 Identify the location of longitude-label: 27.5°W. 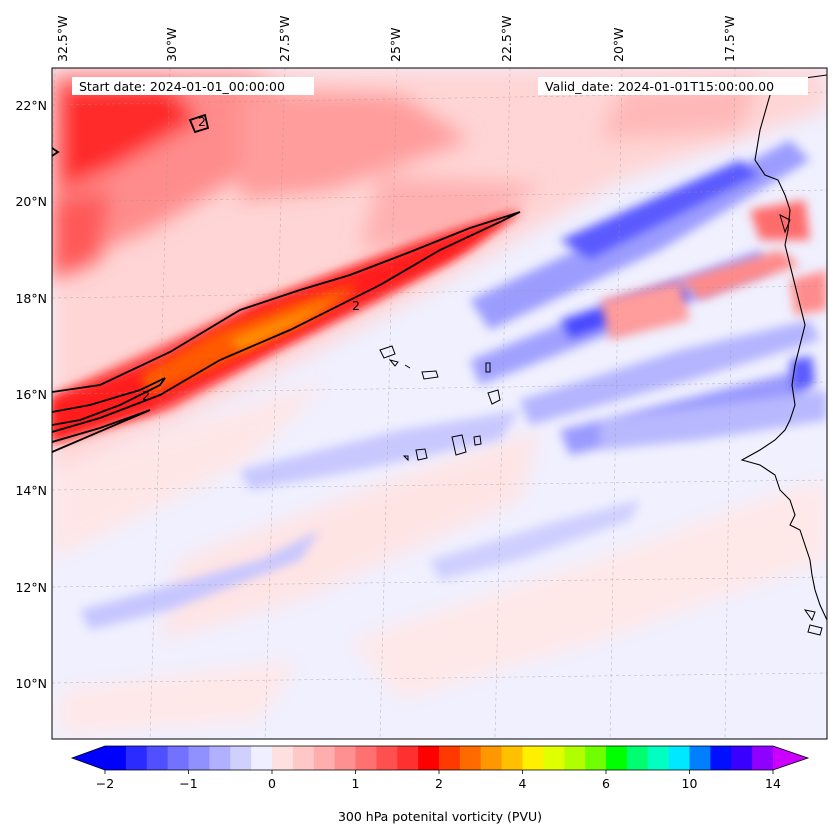
(284, 39).